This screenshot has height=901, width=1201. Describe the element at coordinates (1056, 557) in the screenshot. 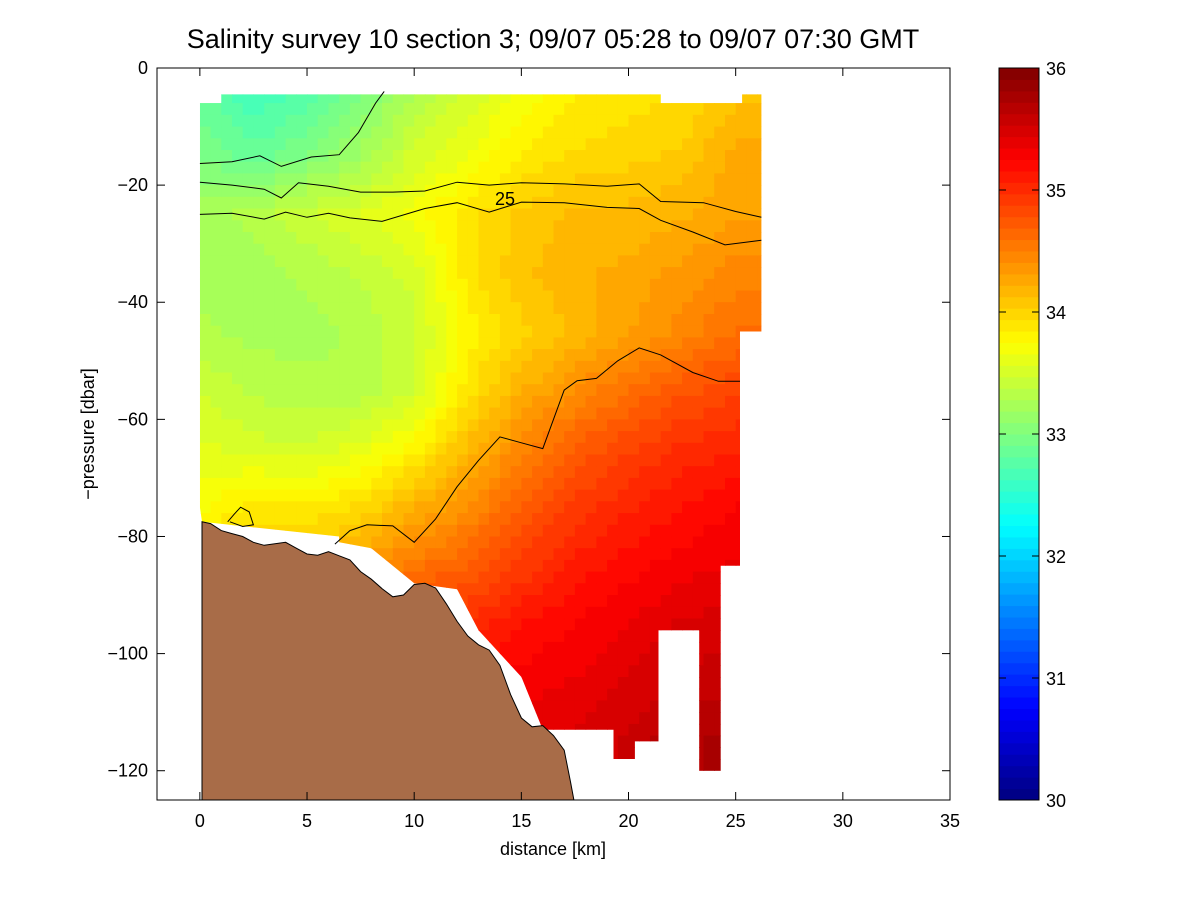

I see `colorbar-tick-label: 32` at that location.